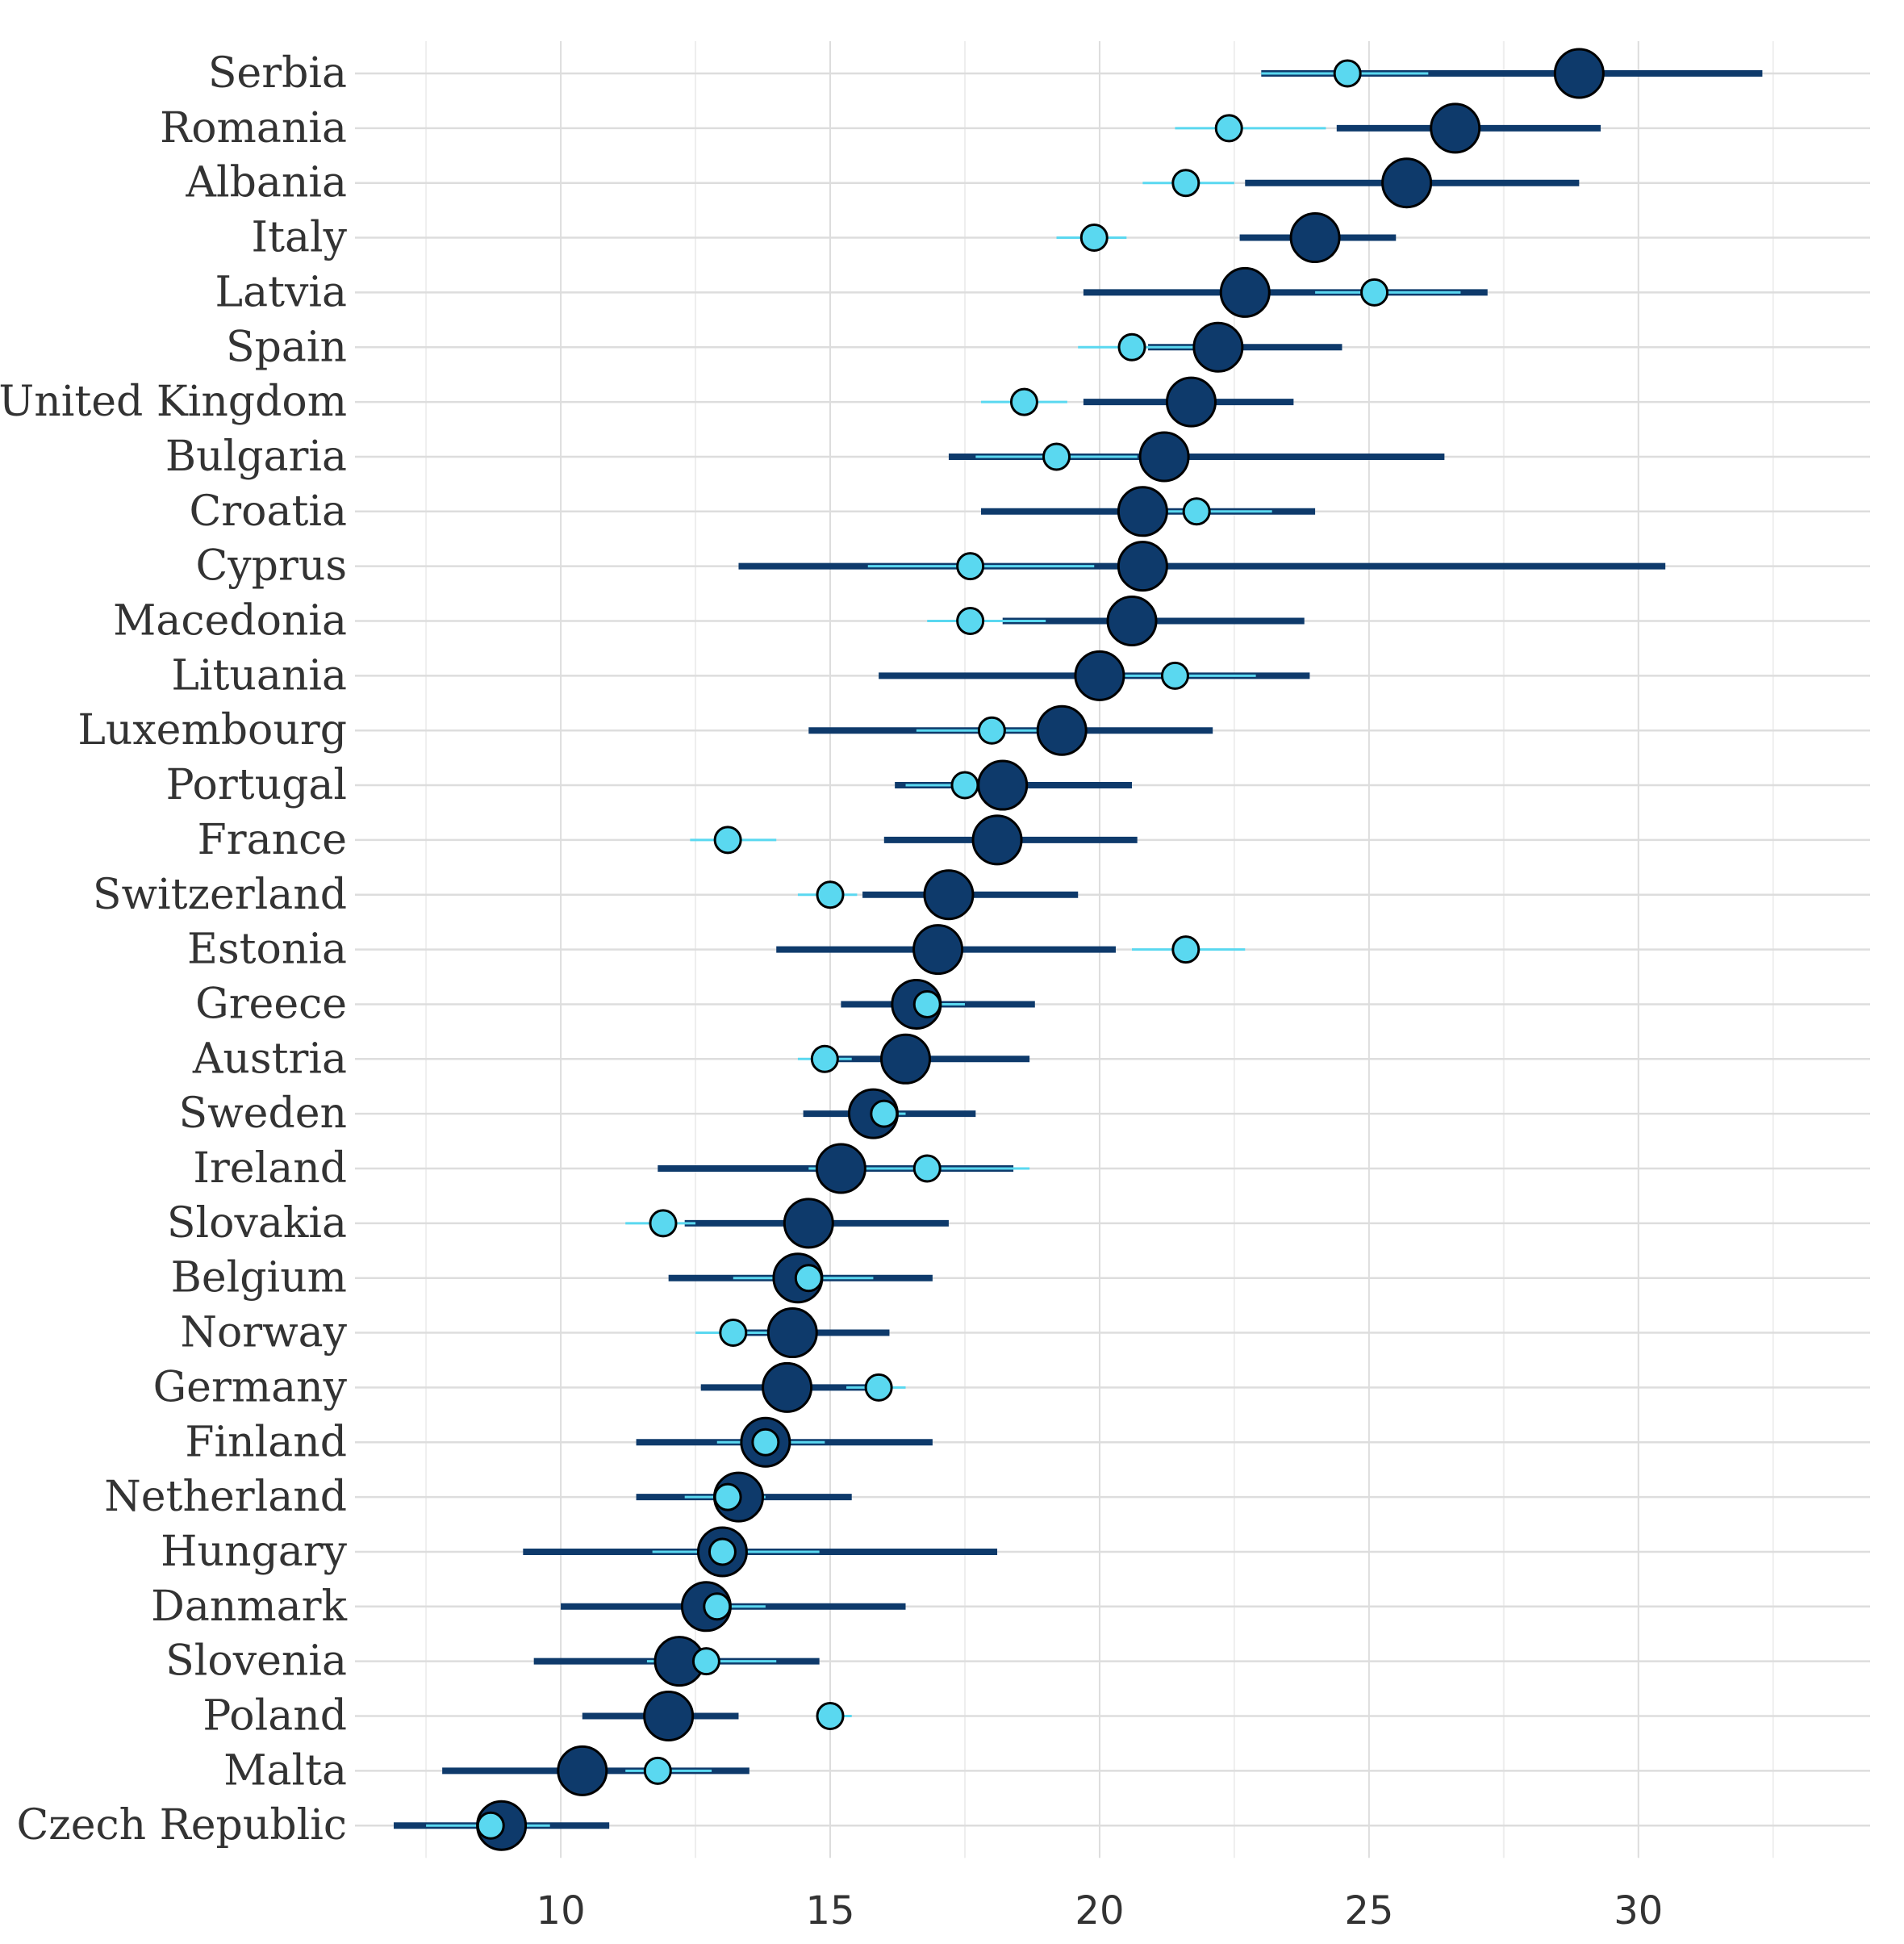 The width and height of the screenshot is (1904, 1944). I want to click on primary-point-switzerland, so click(949, 895).